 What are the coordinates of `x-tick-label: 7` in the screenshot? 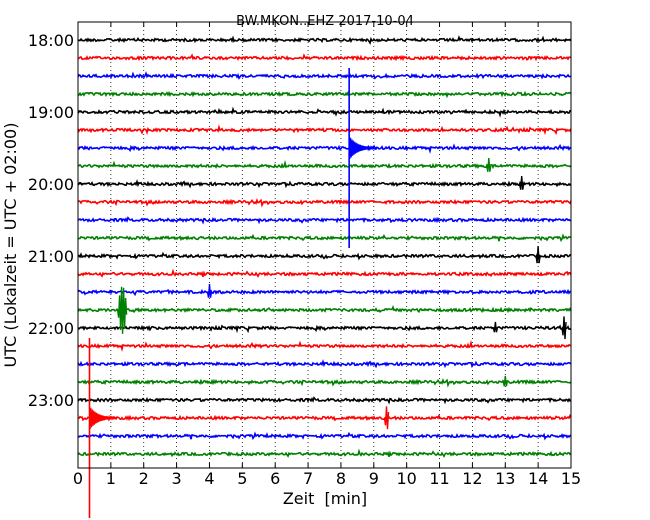 It's located at (308, 478).